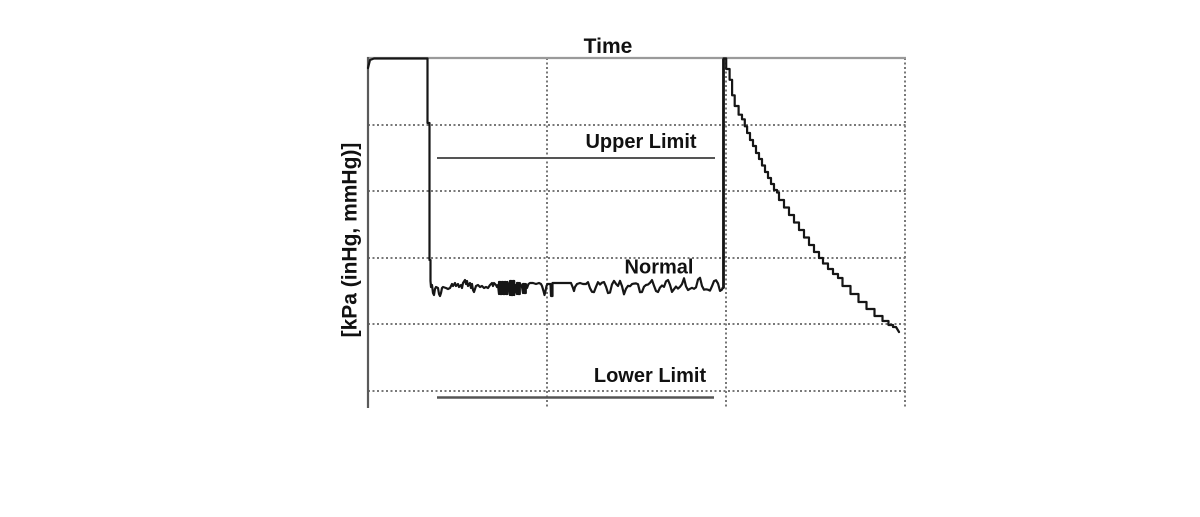 This screenshot has height=517, width=1200. I want to click on svg-text: Upper Limit, so click(640, 142).